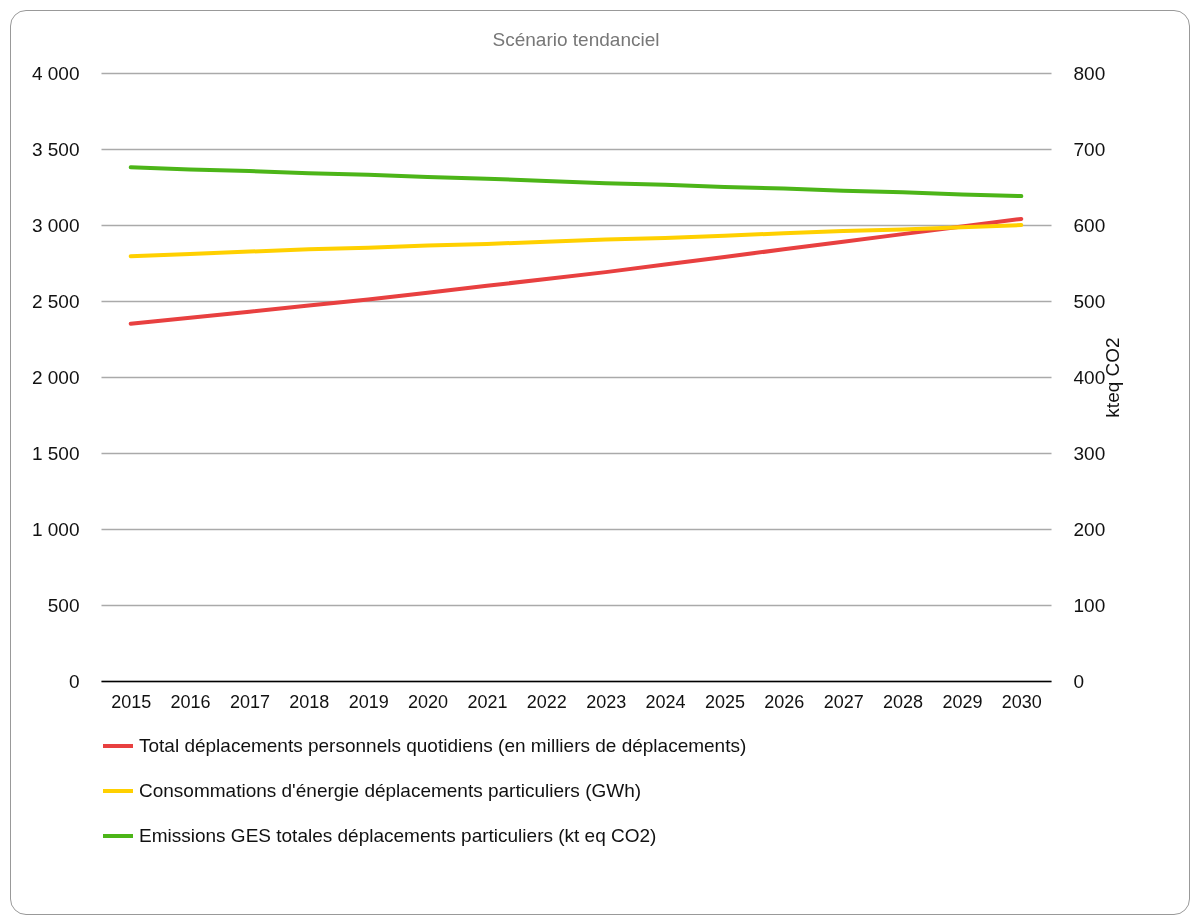  Describe the element at coordinates (724, 701) in the screenshot. I see `x-tick-label: 2025` at that location.